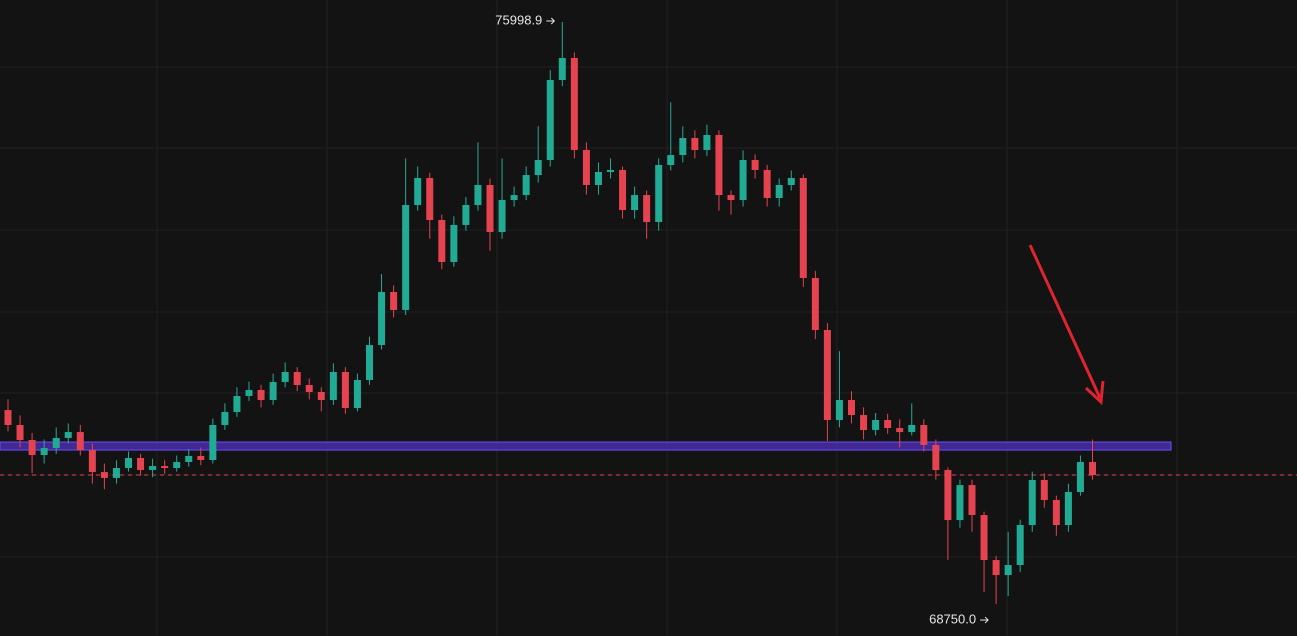 This screenshot has height=636, width=1297. I want to click on zone-layer, so click(648, 458).